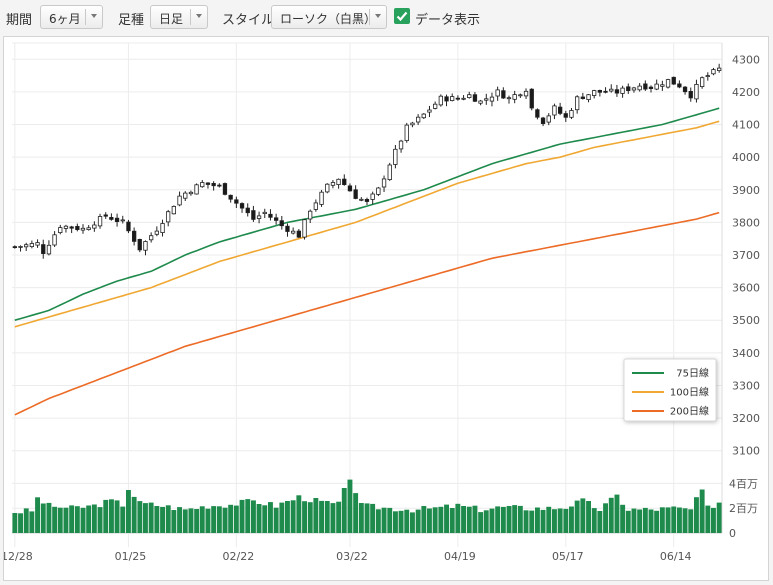 This screenshot has height=585, width=773. Describe the element at coordinates (746, 385) in the screenshot. I see `price-tick-label: 3300` at that location.